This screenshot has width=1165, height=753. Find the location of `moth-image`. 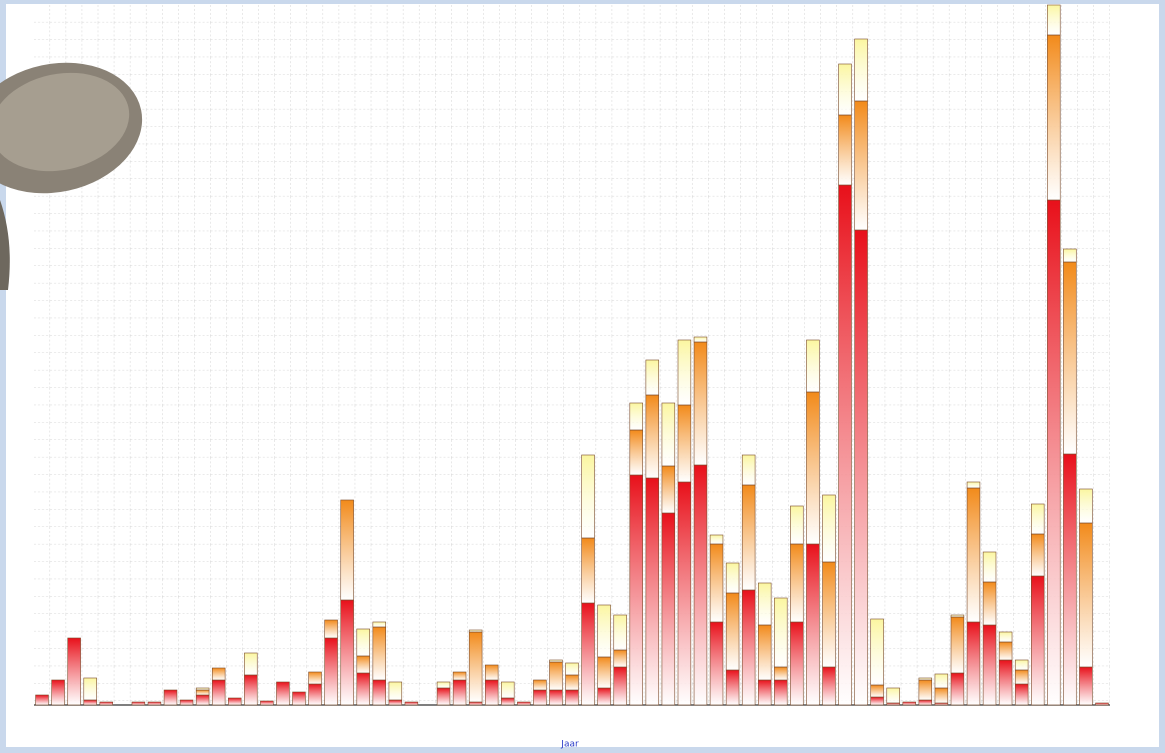

moth-image is located at coordinates (71, 176).